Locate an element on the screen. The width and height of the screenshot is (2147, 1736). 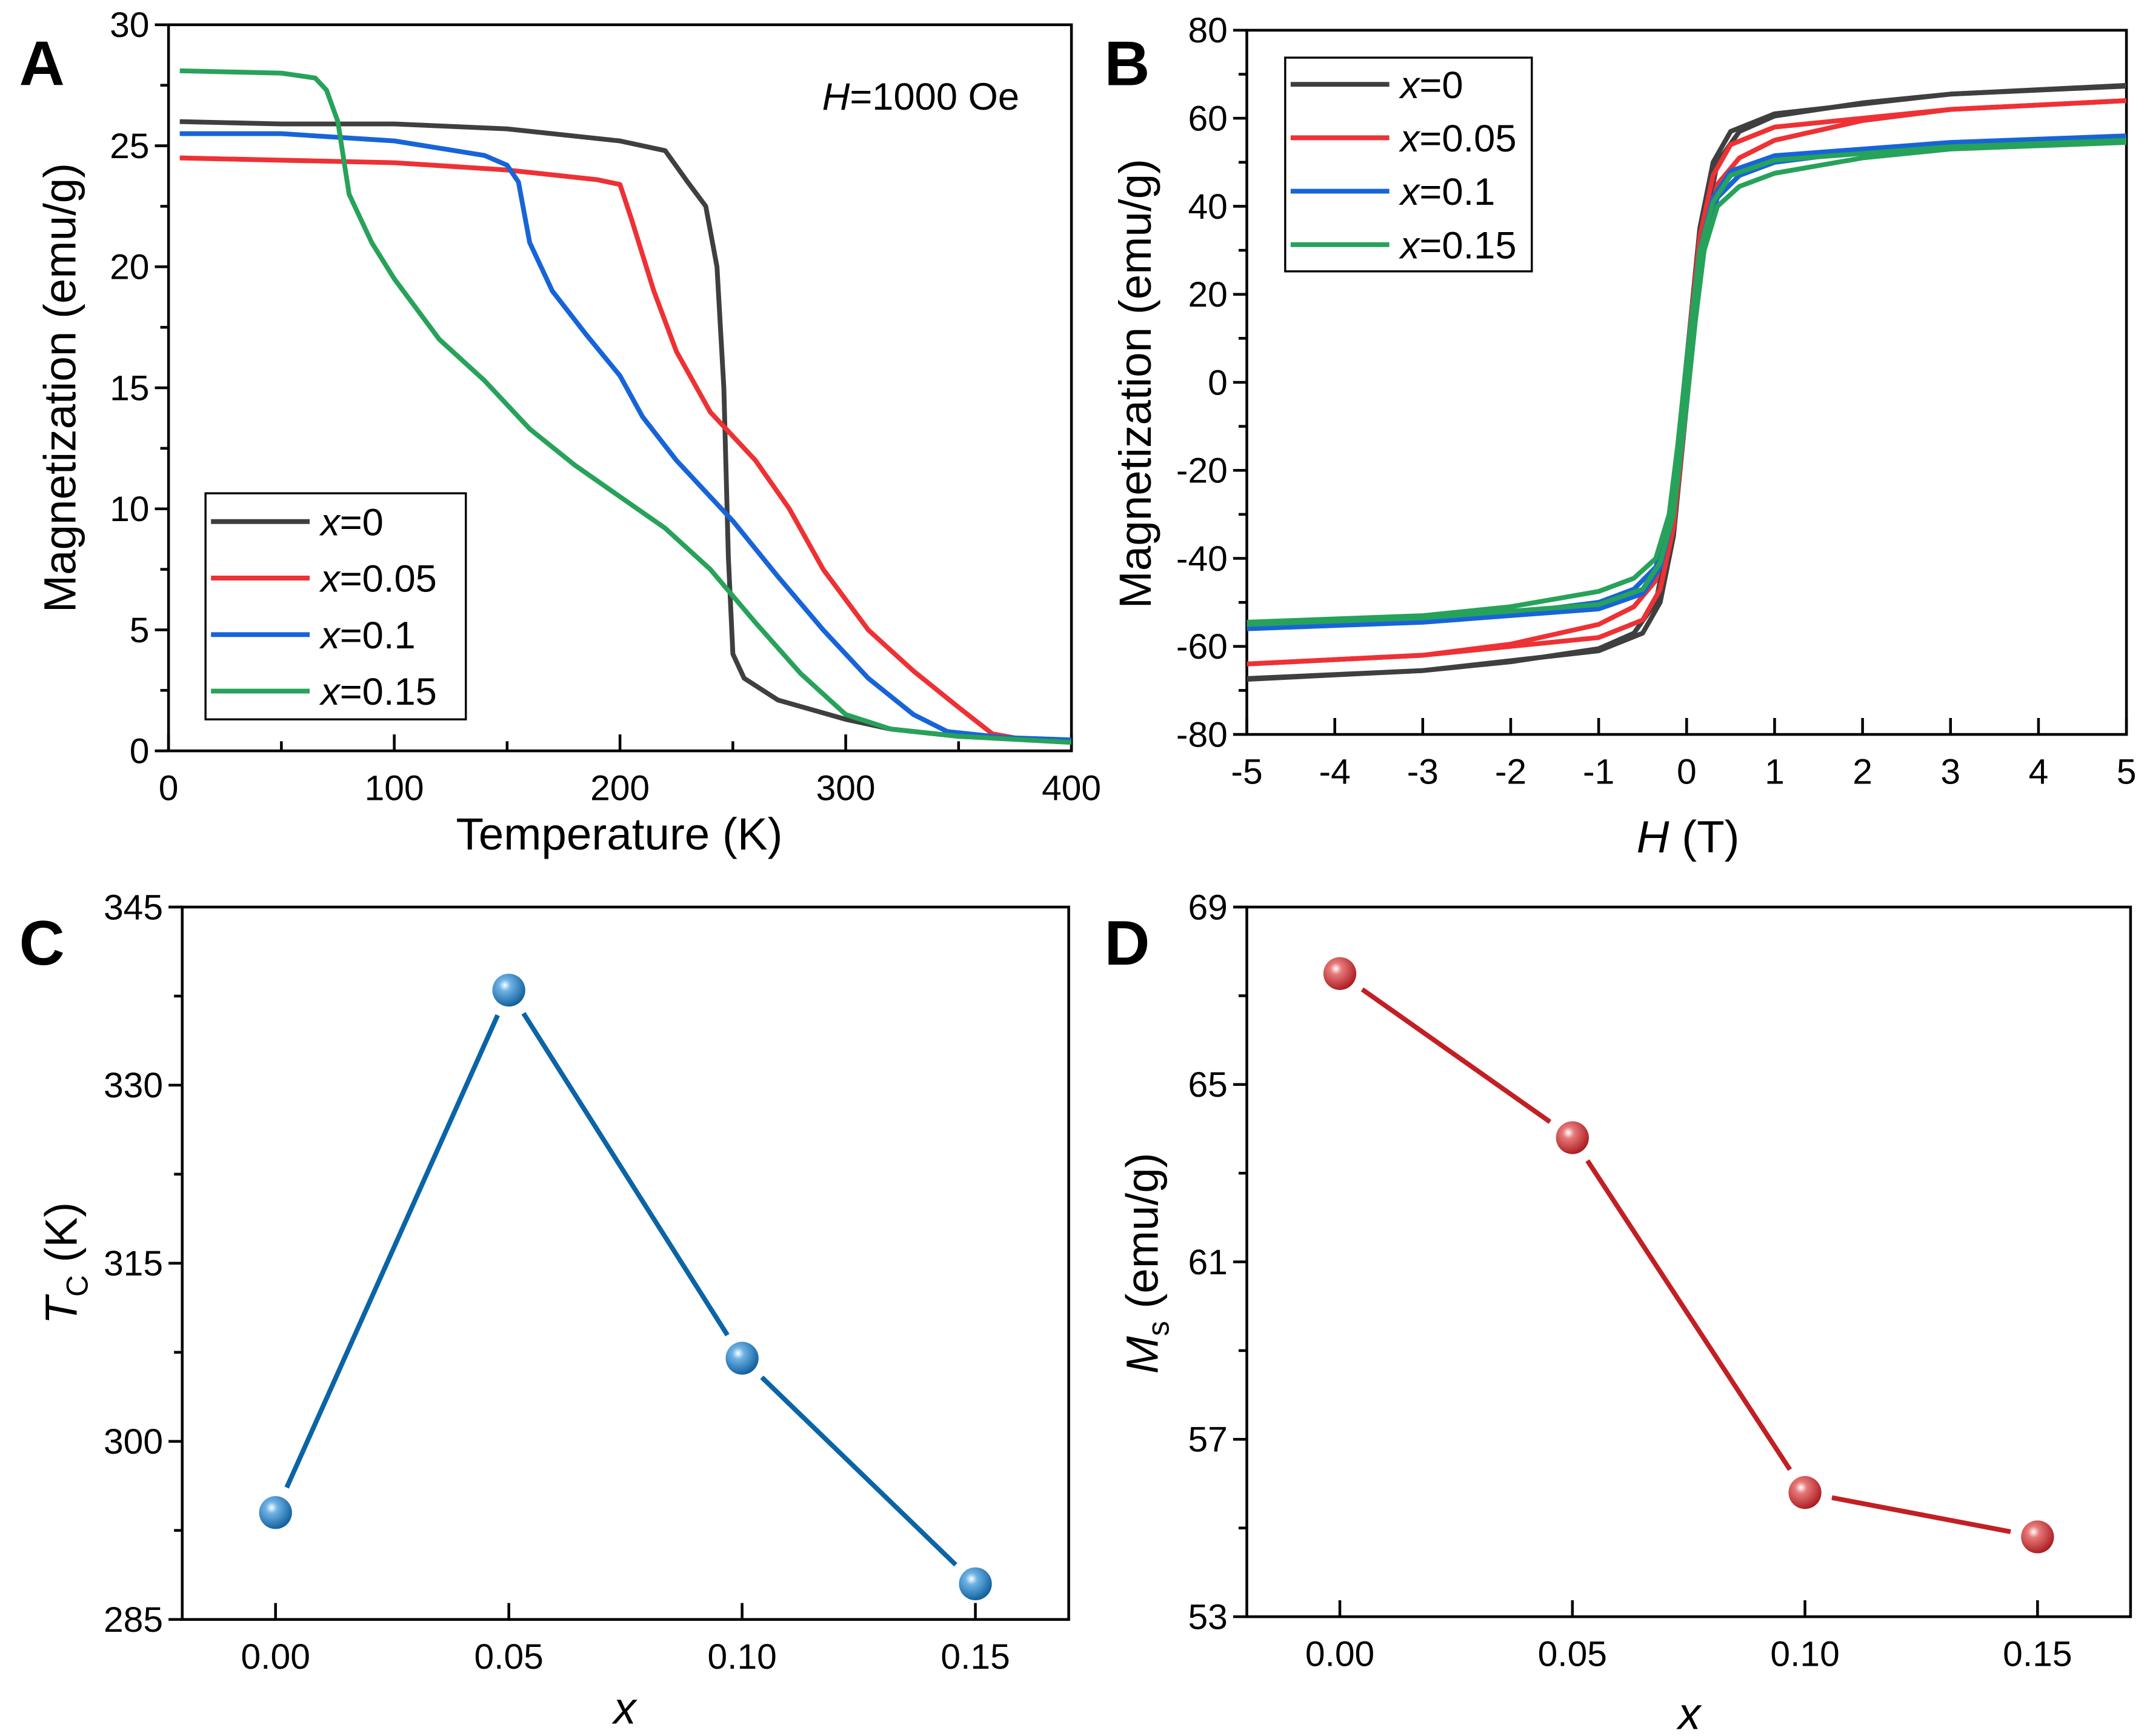
y-tick-label: 40 is located at coordinates (1207, 207).